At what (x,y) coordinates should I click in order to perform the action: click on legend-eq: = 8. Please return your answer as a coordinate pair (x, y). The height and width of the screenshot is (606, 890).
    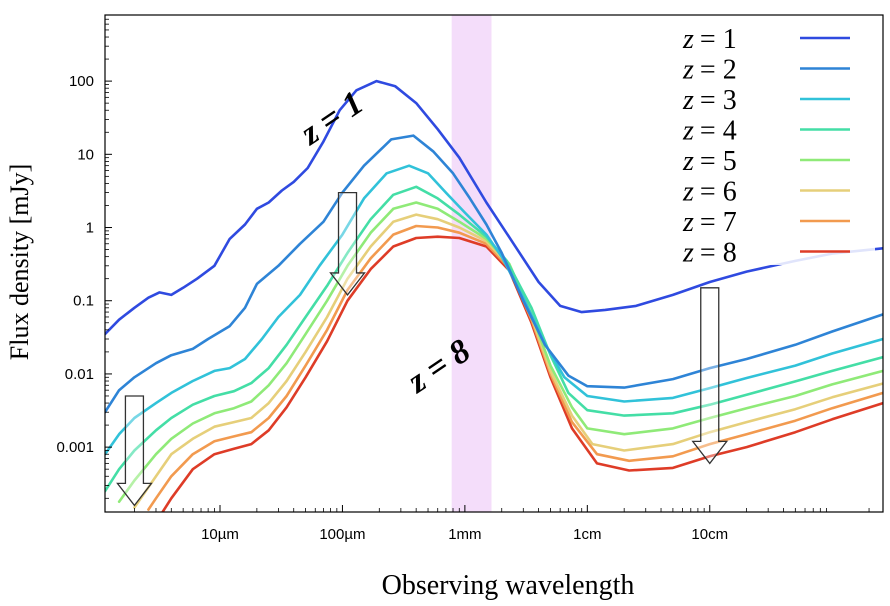
    Looking at the image, I should click on (718, 253).